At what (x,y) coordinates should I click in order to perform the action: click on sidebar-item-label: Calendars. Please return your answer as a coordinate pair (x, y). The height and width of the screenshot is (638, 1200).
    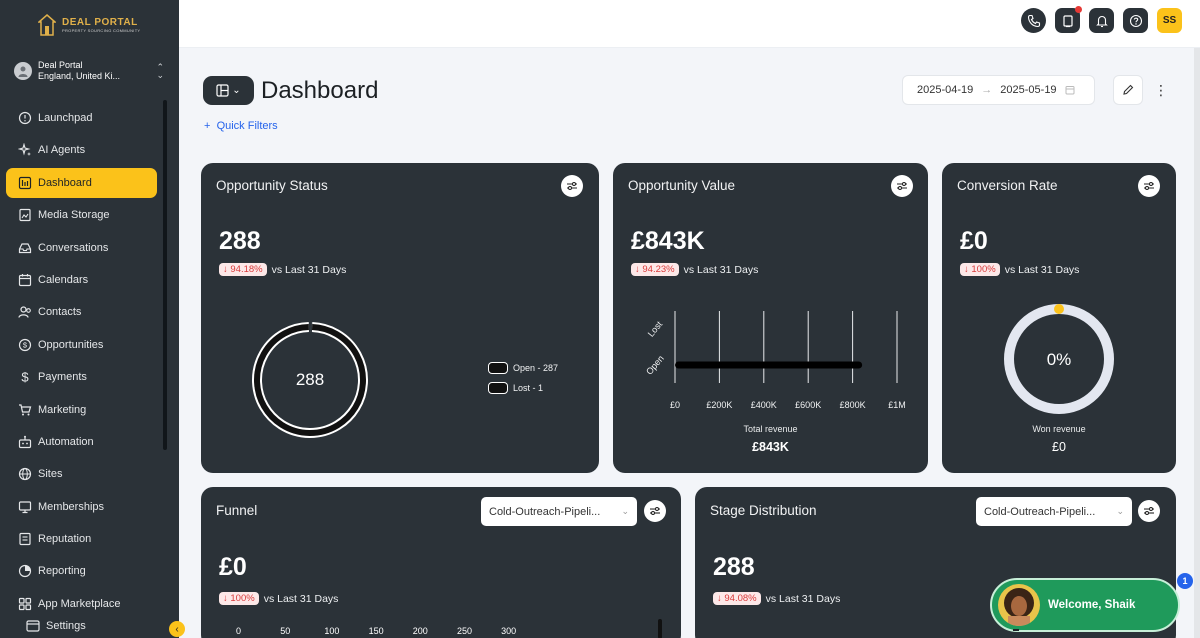
    Looking at the image, I should click on (63, 279).